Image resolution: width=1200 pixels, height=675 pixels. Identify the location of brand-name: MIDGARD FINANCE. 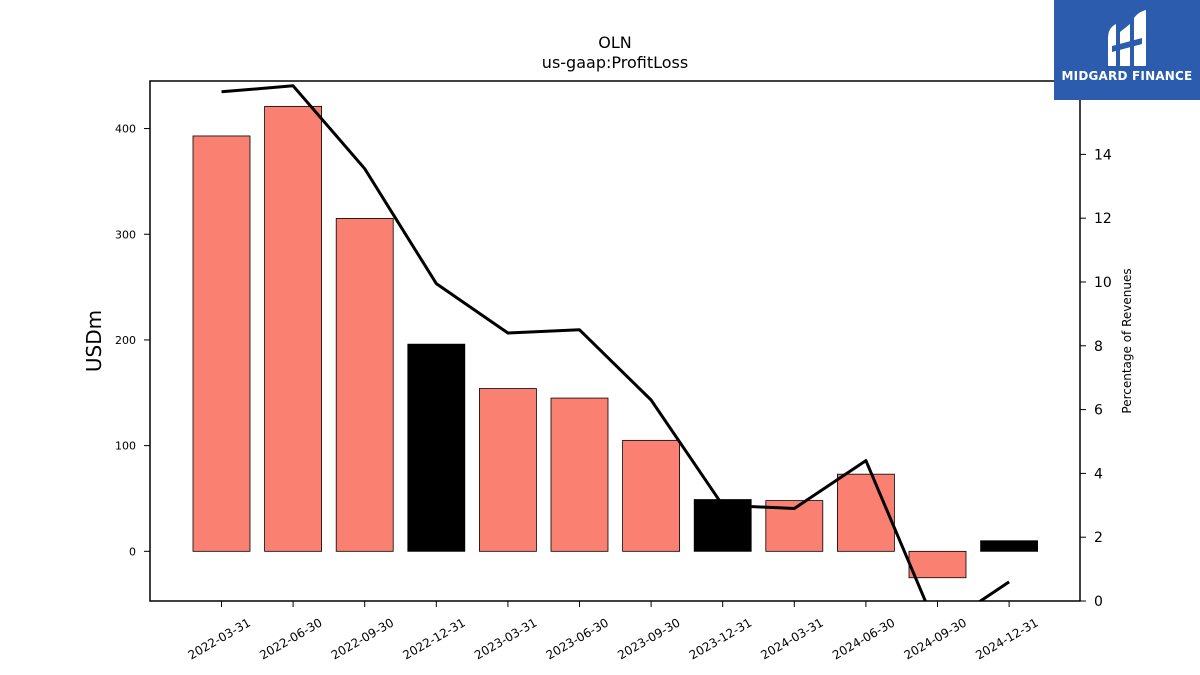
(1127, 76).